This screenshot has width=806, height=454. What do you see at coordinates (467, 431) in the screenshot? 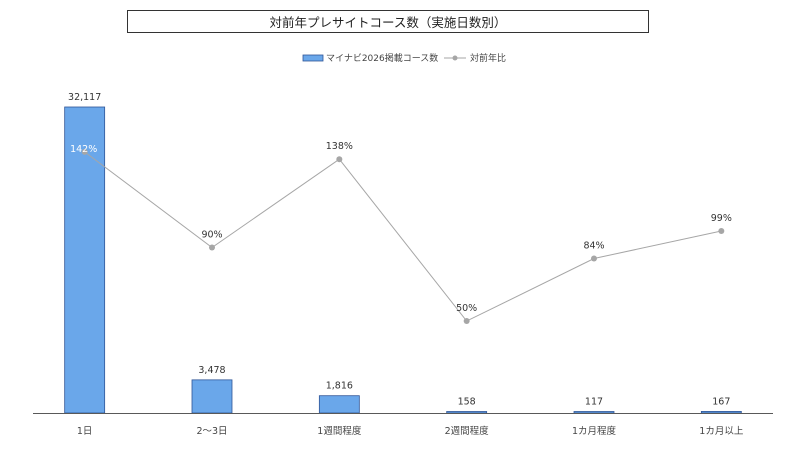
I see `x-tick-label-4: 2週間程度` at bounding box center [467, 431].